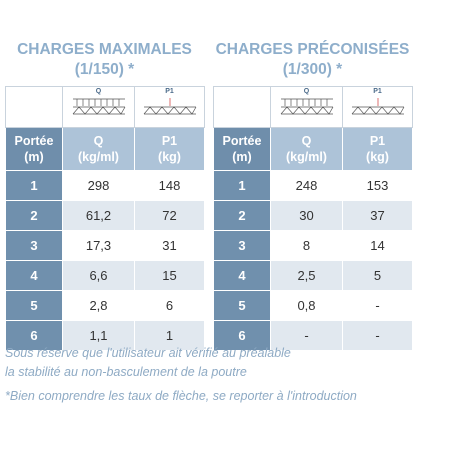 Image resolution: width=450 pixels, height=450 pixels. Describe the element at coordinates (306, 185) in the screenshot. I see `cell: 248` at that location.